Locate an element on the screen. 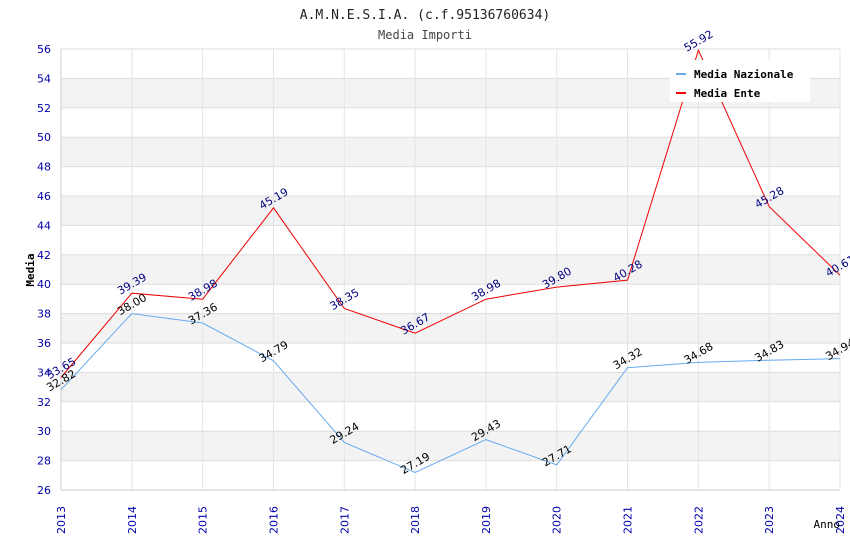 The width and height of the screenshot is (850, 550). x-tick-label: 2024 is located at coordinates (840, 520).